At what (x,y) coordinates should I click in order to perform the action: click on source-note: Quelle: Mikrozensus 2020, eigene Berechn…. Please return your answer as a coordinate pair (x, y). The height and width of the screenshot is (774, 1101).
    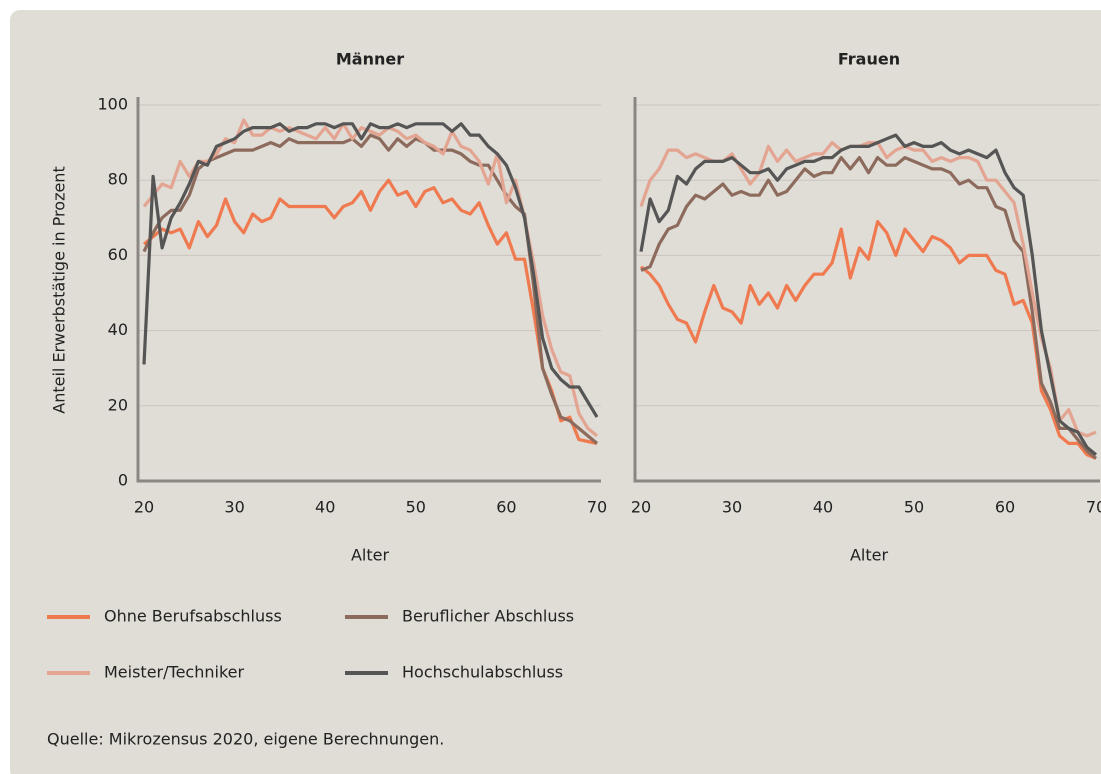
    Looking at the image, I should click on (245, 739).